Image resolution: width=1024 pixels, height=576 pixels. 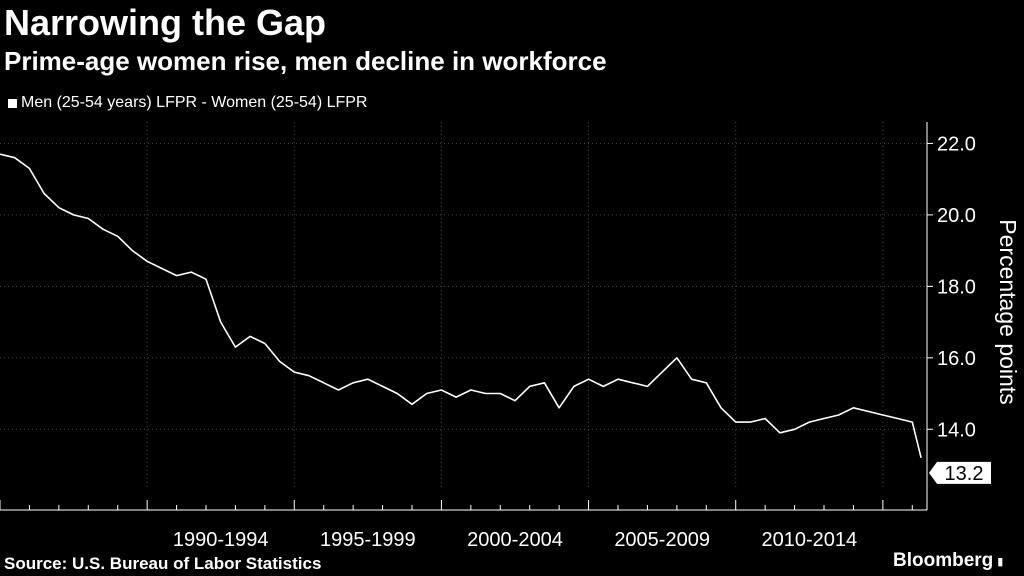 What do you see at coordinates (943, 560) in the screenshot?
I see `brand-name: Bloomberg` at bounding box center [943, 560].